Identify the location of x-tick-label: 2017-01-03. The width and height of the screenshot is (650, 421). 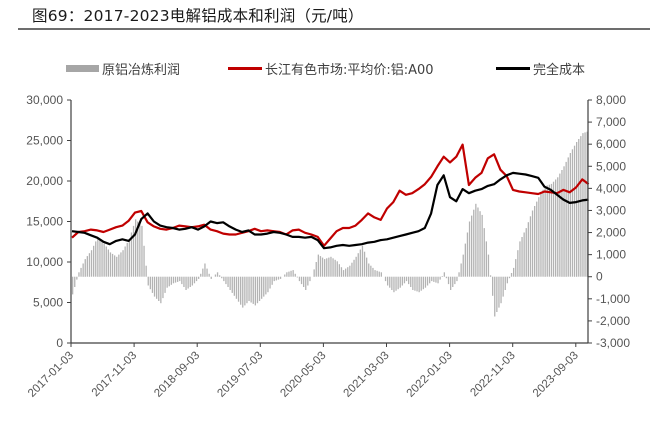
(51, 375).